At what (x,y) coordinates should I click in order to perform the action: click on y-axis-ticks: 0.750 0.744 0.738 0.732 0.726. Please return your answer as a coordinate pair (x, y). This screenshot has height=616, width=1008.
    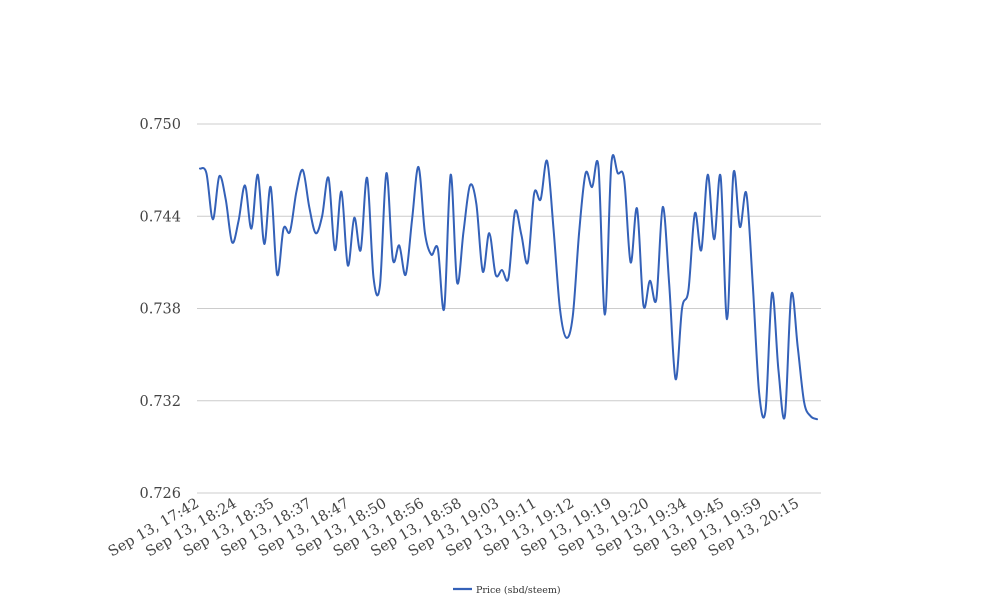
    Looking at the image, I should click on (160, 309).